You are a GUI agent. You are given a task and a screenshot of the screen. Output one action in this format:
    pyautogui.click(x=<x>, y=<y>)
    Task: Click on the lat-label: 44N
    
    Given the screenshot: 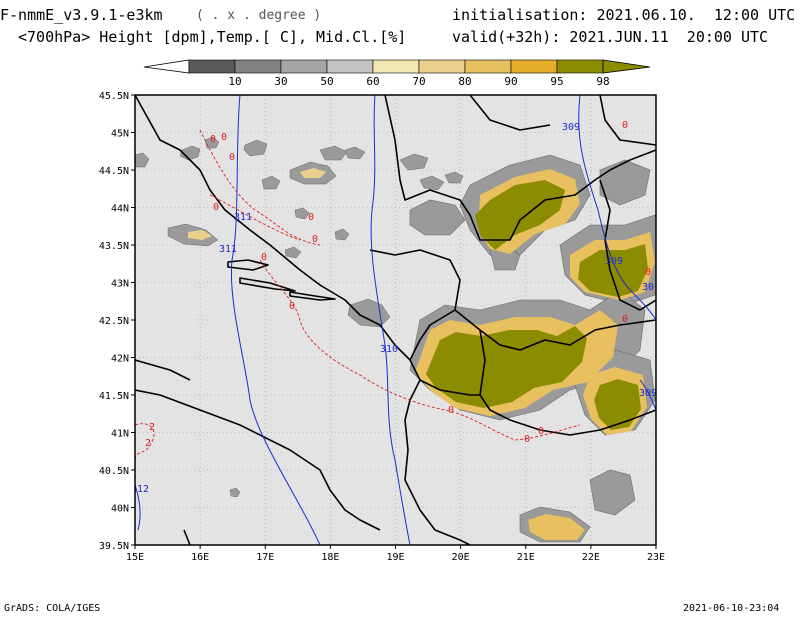 What is the action you would take?
    pyautogui.click(x=120, y=209)
    